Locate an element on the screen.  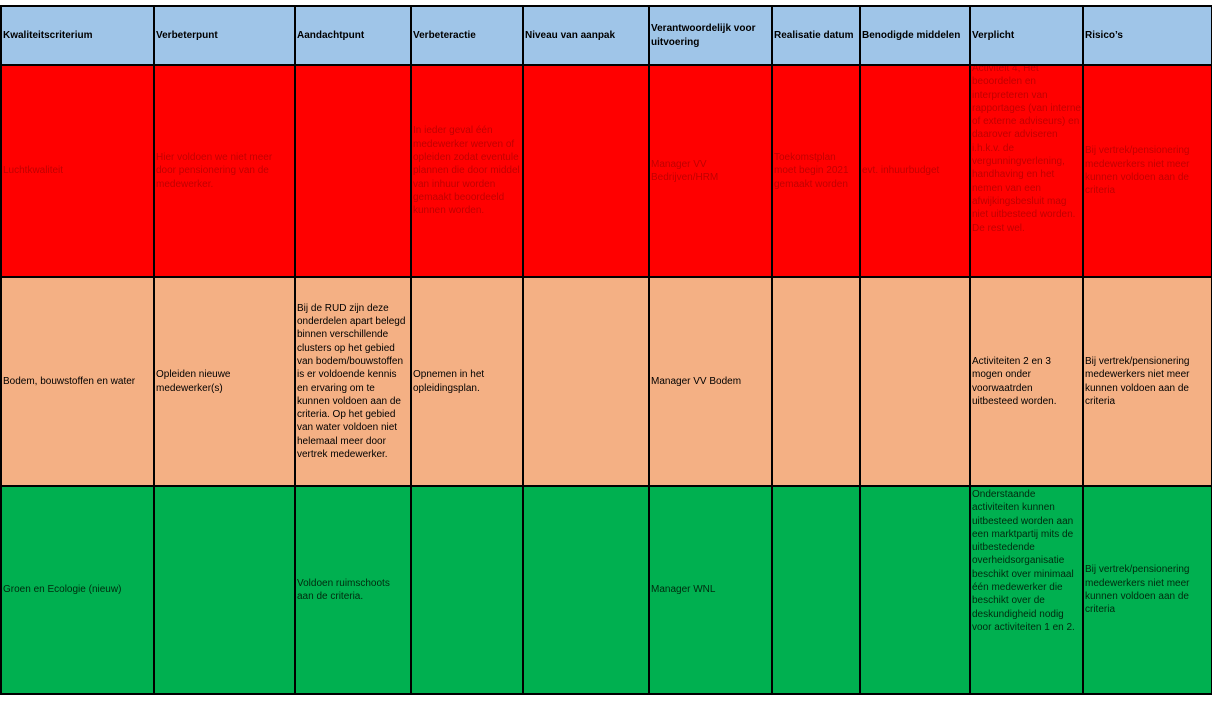
cell-verantwoordelijk: Manager WNL is located at coordinates (710, 590).